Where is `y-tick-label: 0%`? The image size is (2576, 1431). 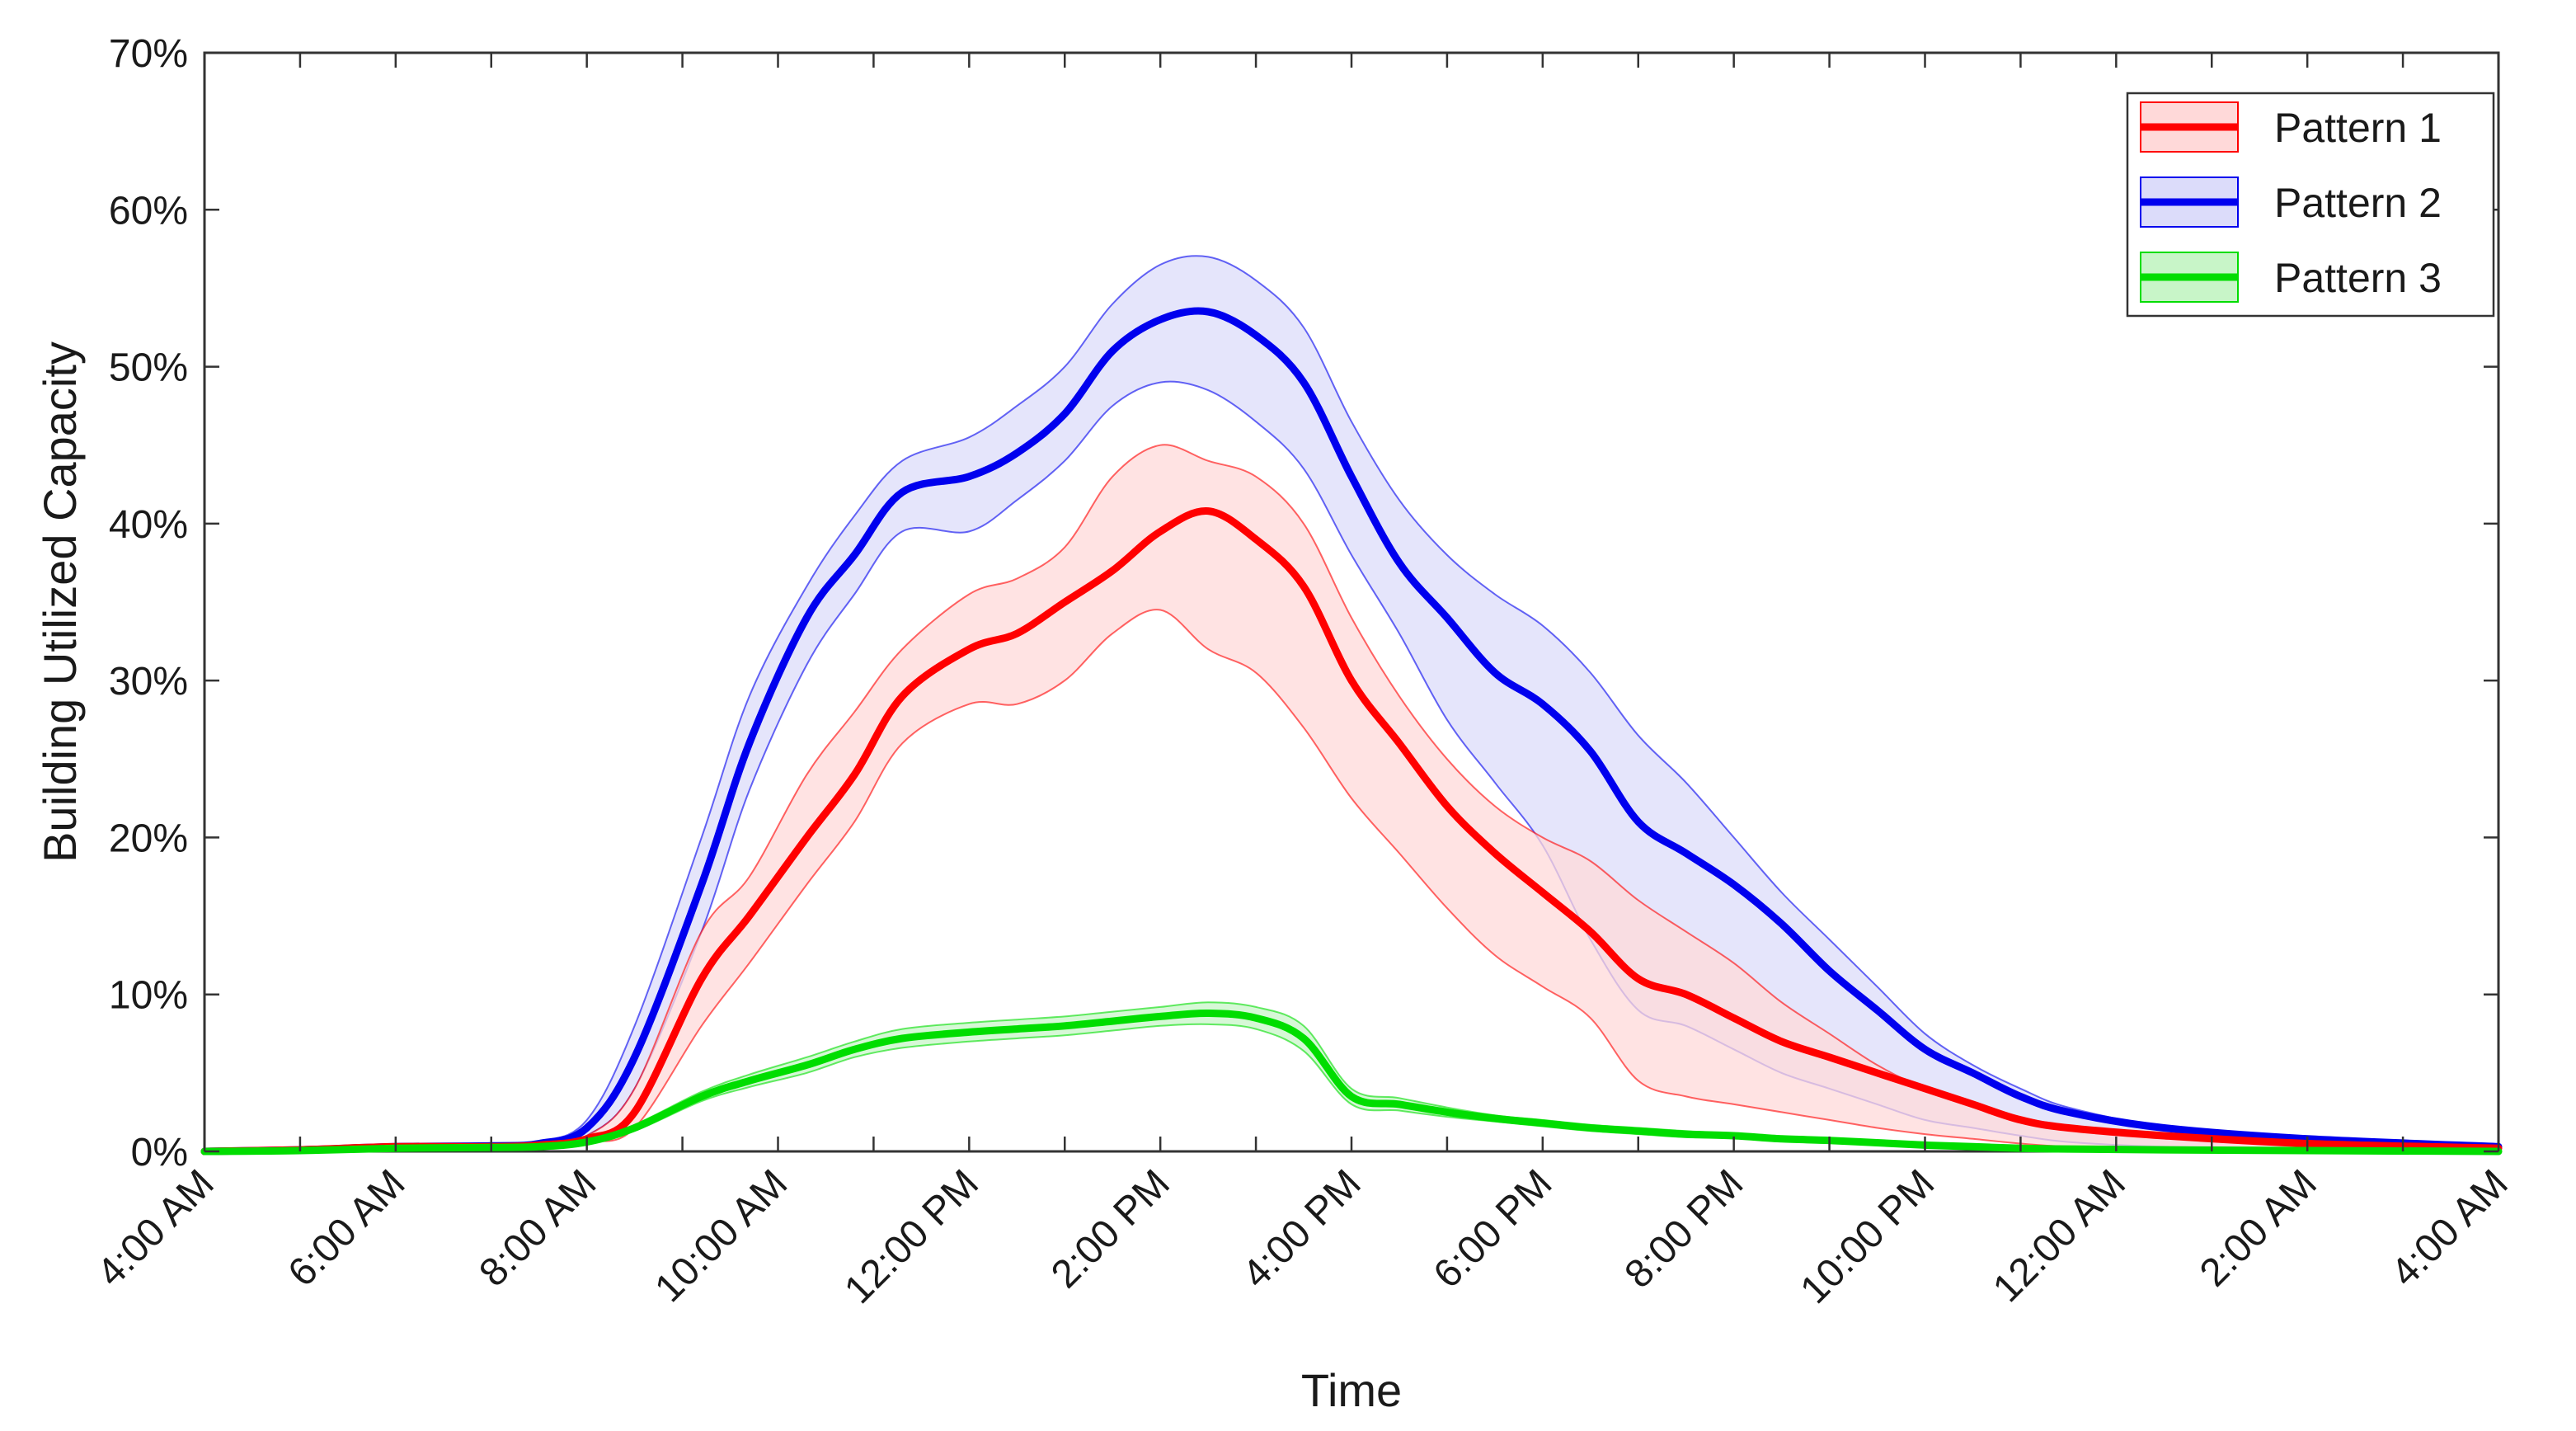
y-tick-label: 0% is located at coordinates (159, 1153).